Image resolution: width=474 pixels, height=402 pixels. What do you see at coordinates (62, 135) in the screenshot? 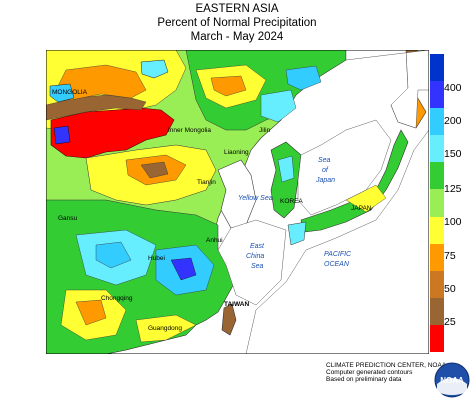
I see `region-blue-west` at bounding box center [62, 135].